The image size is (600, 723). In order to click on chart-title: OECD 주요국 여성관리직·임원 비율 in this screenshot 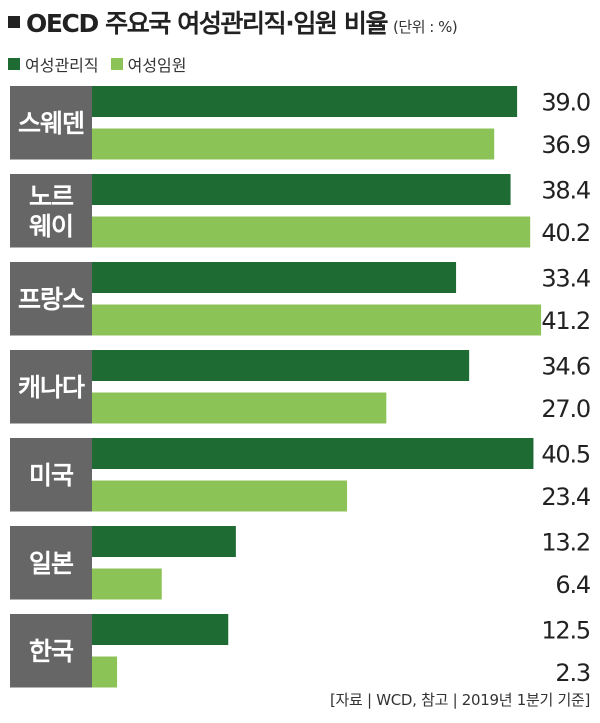, I will do `click(207, 23)`.